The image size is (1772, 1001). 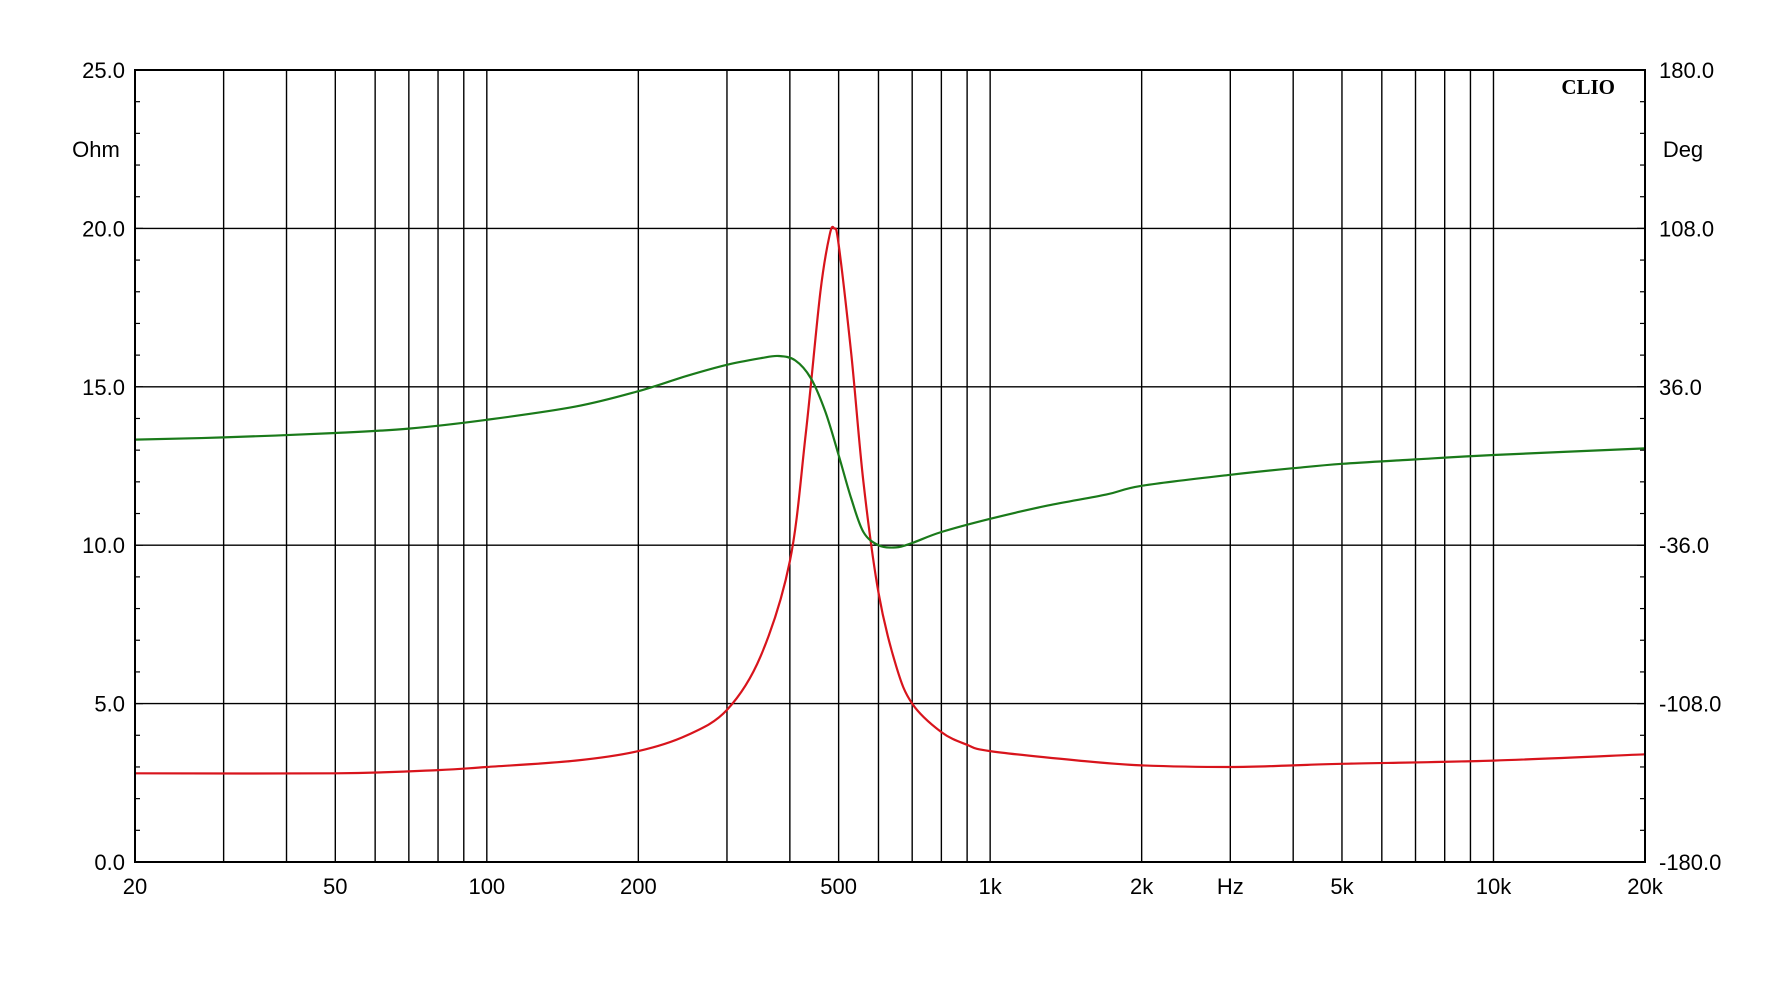 What do you see at coordinates (1683, 149) in the screenshot?
I see `right-axis-unit-label: Deg` at bounding box center [1683, 149].